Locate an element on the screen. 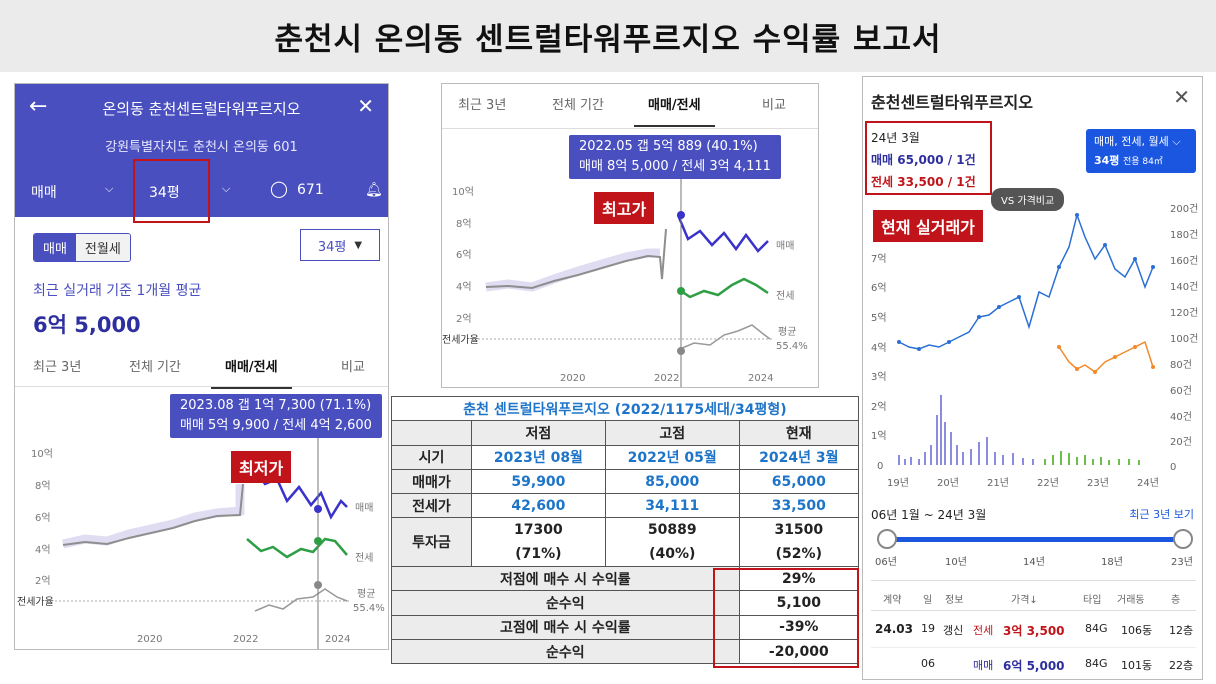 Image resolution: width=1216 pixels, height=684 pixels. range-slider-track is located at coordinates (1035, 539).